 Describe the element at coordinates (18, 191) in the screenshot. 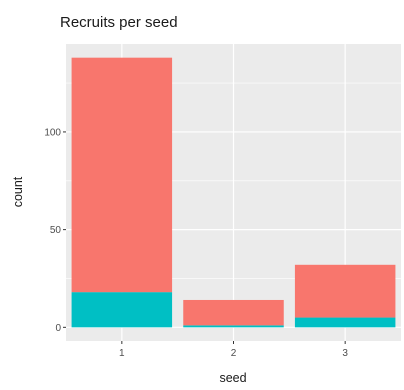

I see `y-axis-title: count` at that location.